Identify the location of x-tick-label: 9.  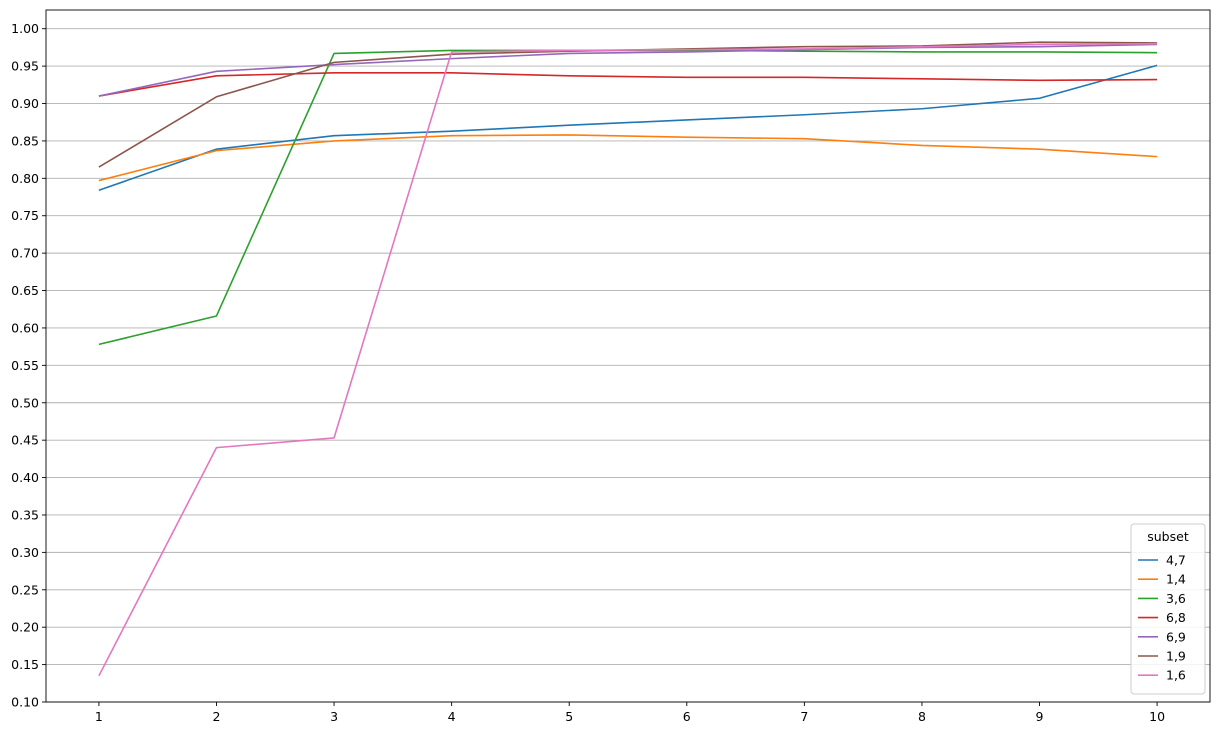
(1040, 716).